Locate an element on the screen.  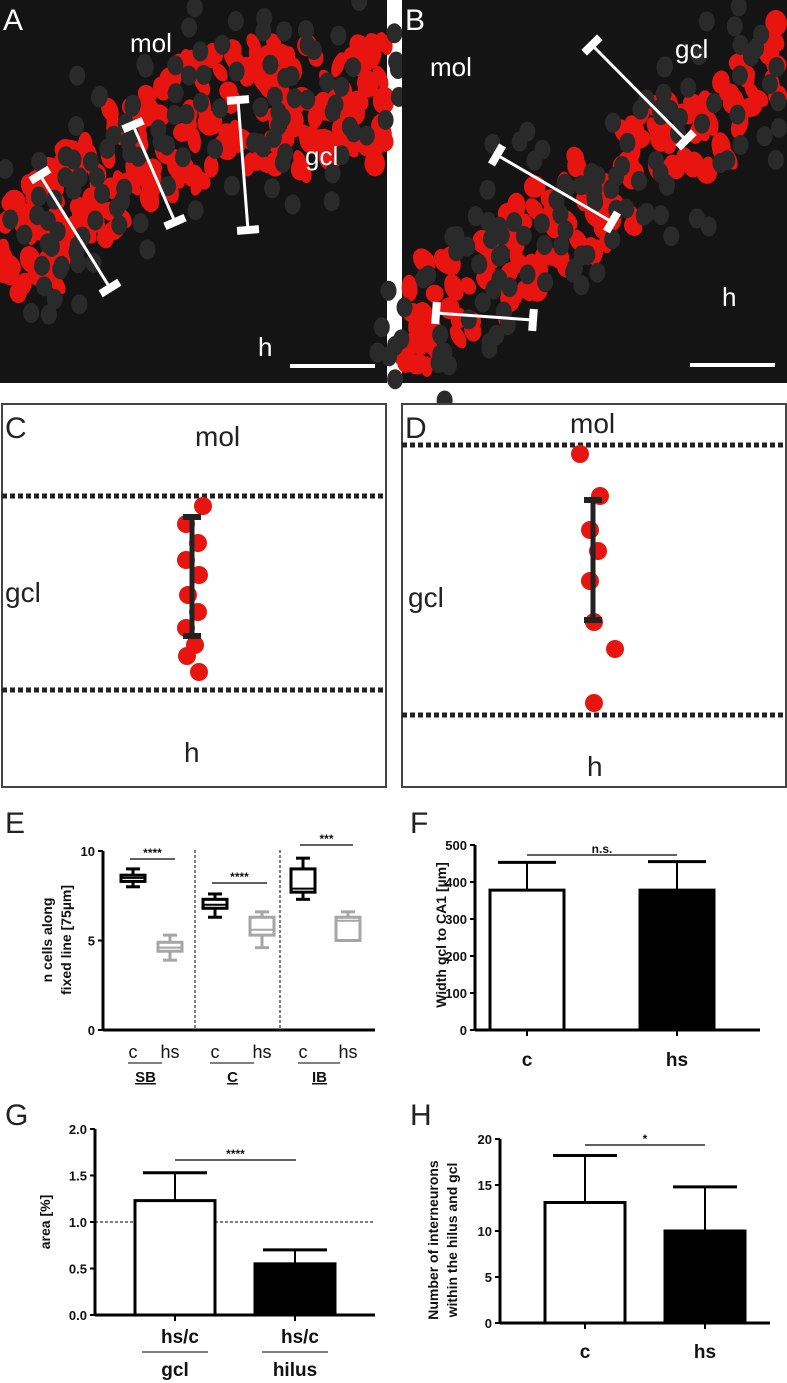
x-tick-label: c is located at coordinates (527, 1060).